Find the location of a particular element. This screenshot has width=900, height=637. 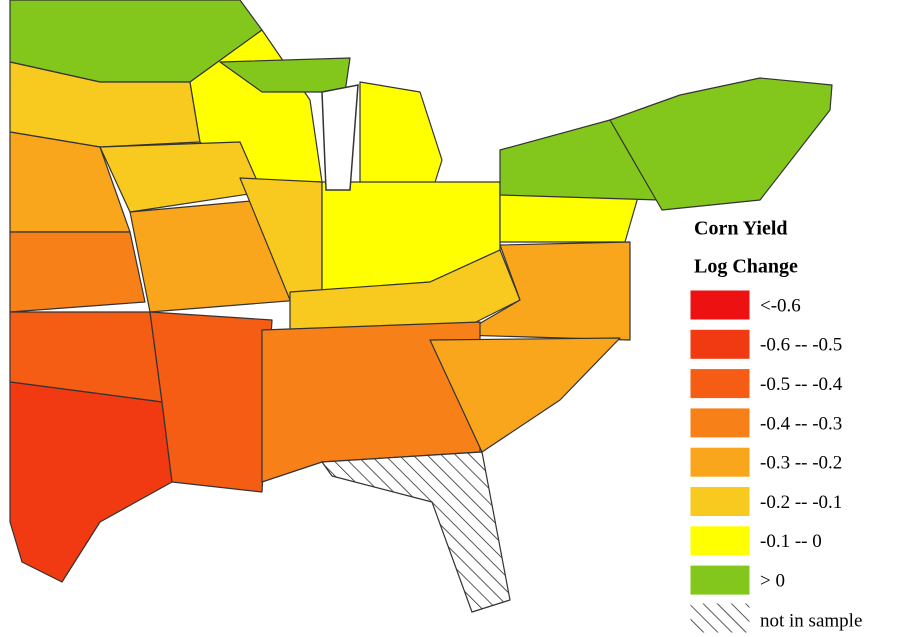

legend-no-data-label: not in sample is located at coordinates (811, 620).